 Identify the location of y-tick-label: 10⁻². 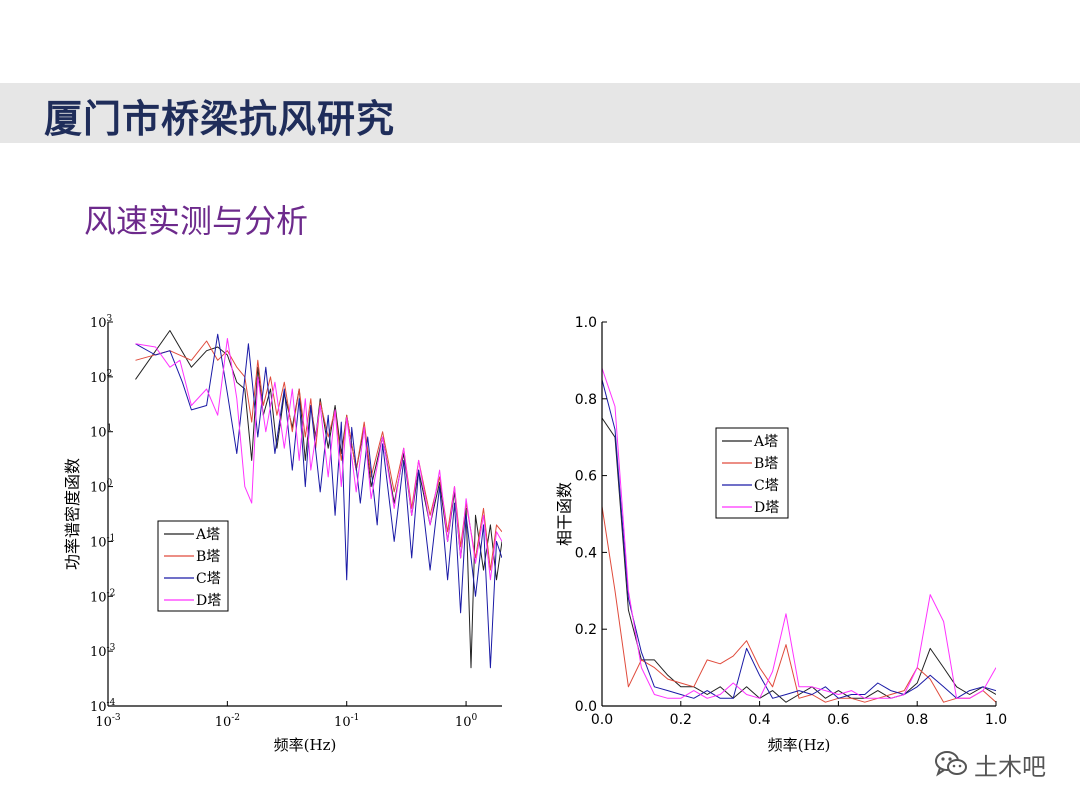
(102, 596).